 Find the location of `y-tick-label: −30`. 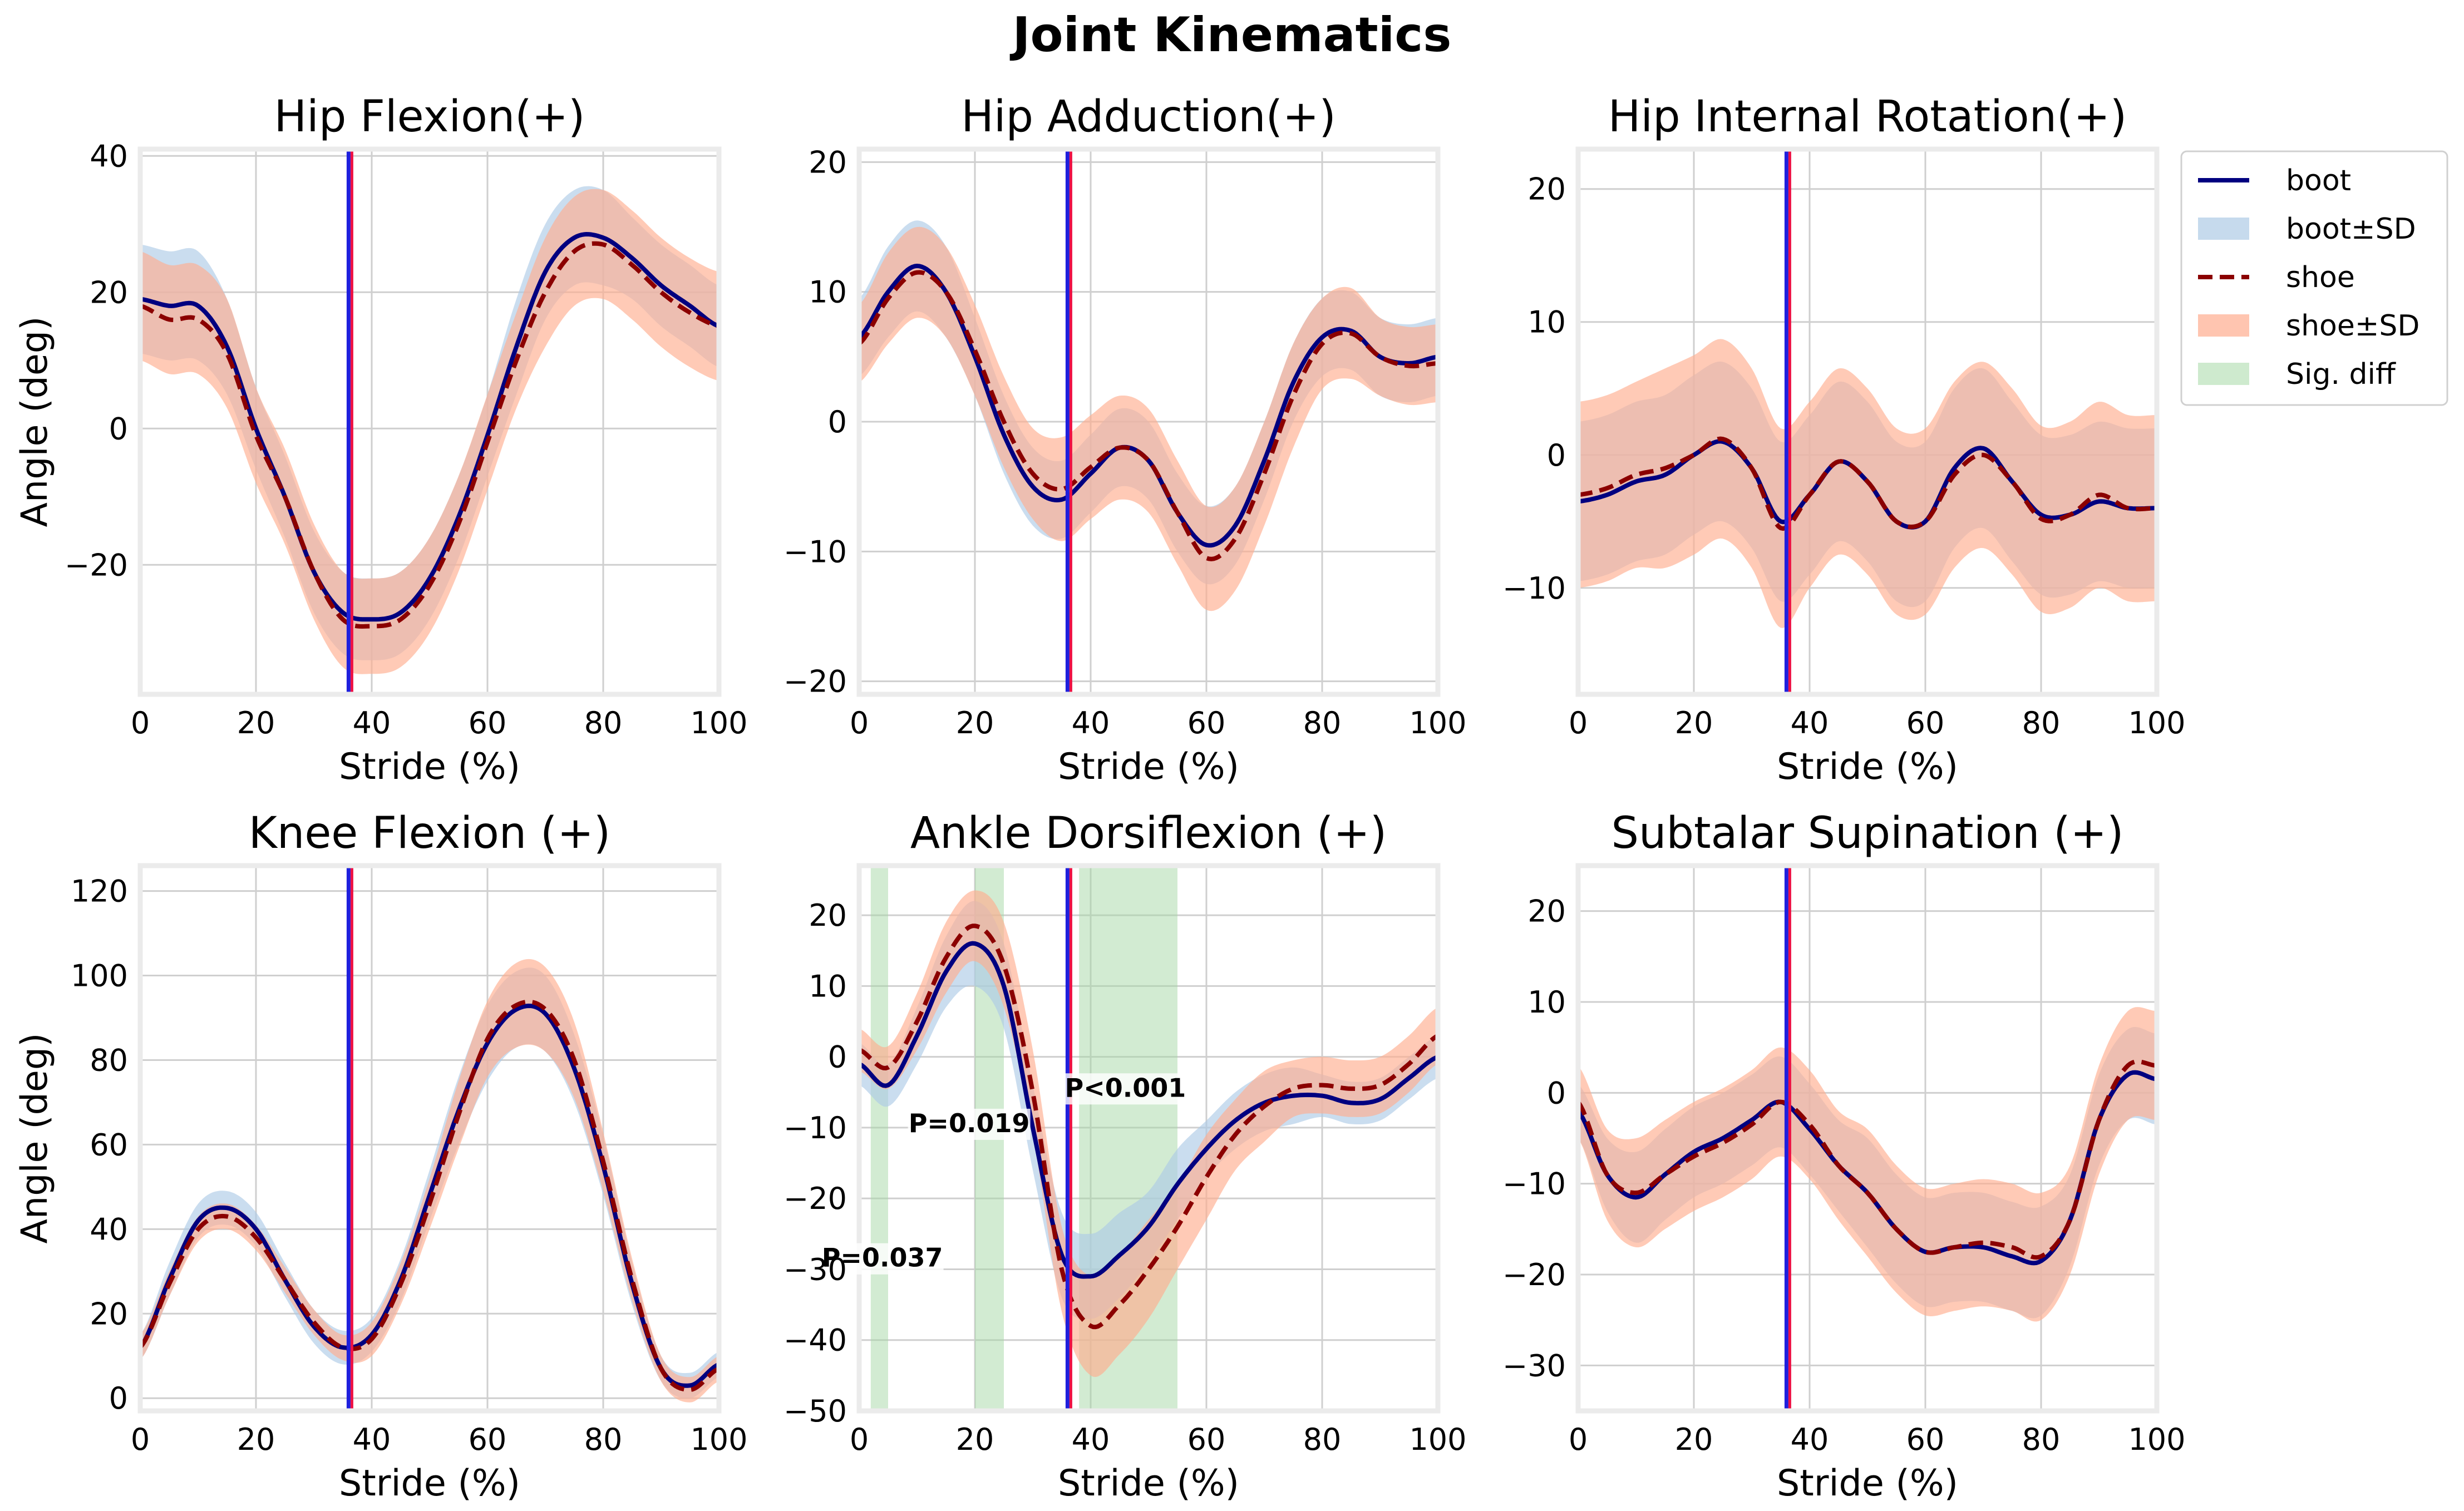

y-tick-label: −30 is located at coordinates (815, 1270).